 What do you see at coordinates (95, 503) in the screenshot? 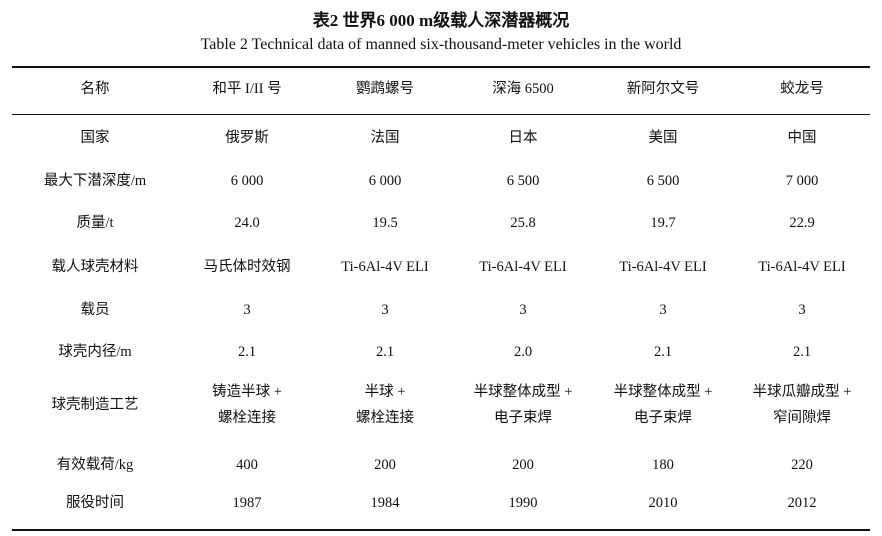
I see `row-label: 服役时间` at bounding box center [95, 503].